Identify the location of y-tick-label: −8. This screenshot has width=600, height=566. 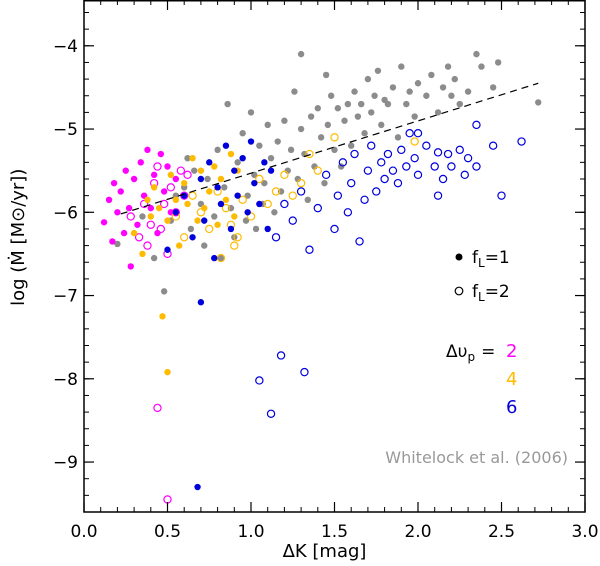
(65, 380).